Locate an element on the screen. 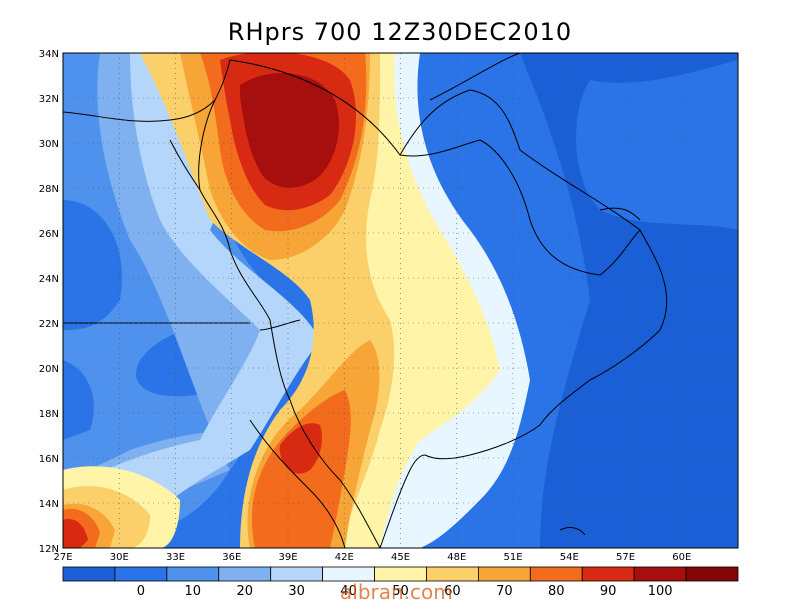  colorbar-label: 100 is located at coordinates (660, 591).